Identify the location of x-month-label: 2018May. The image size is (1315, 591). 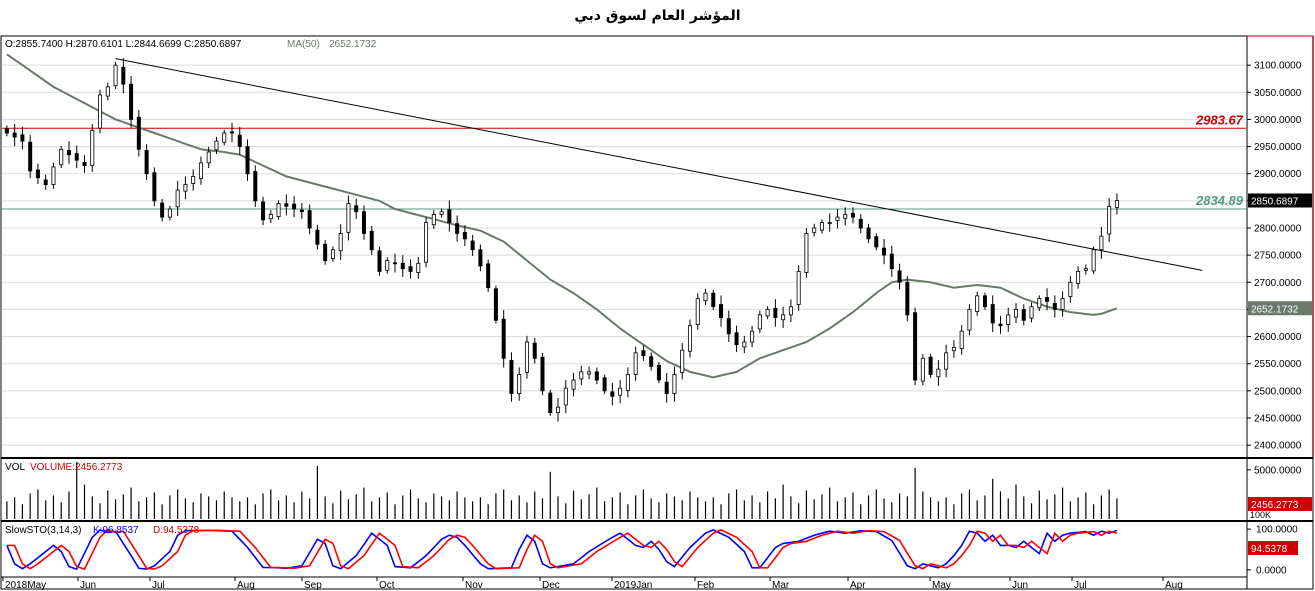
(25, 585).